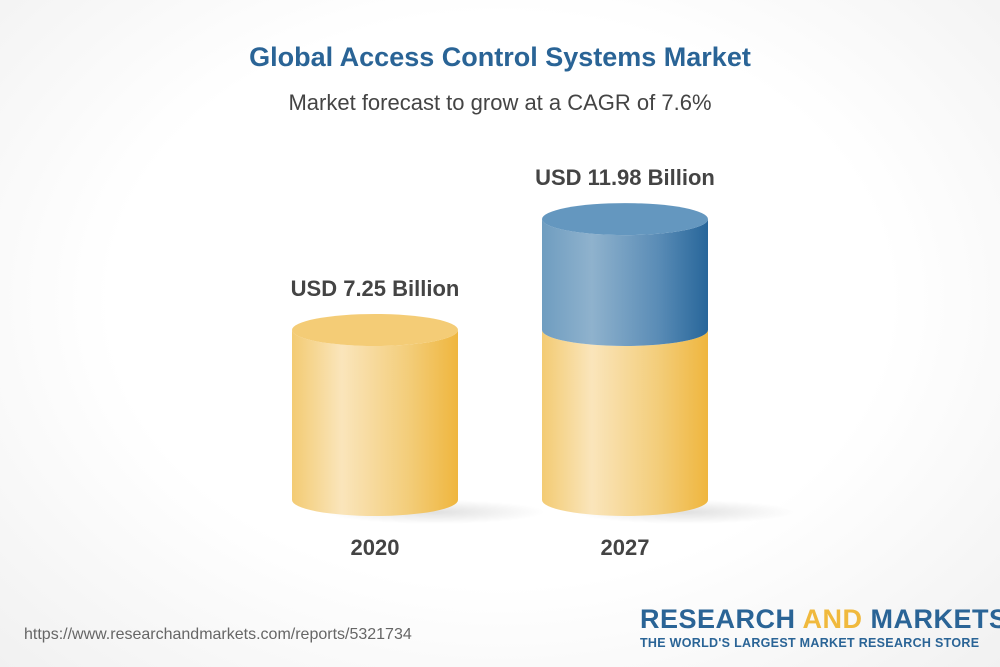 The width and height of the screenshot is (1000, 667). What do you see at coordinates (625, 423) in the screenshot?
I see `cylinder-base-2027` at bounding box center [625, 423].